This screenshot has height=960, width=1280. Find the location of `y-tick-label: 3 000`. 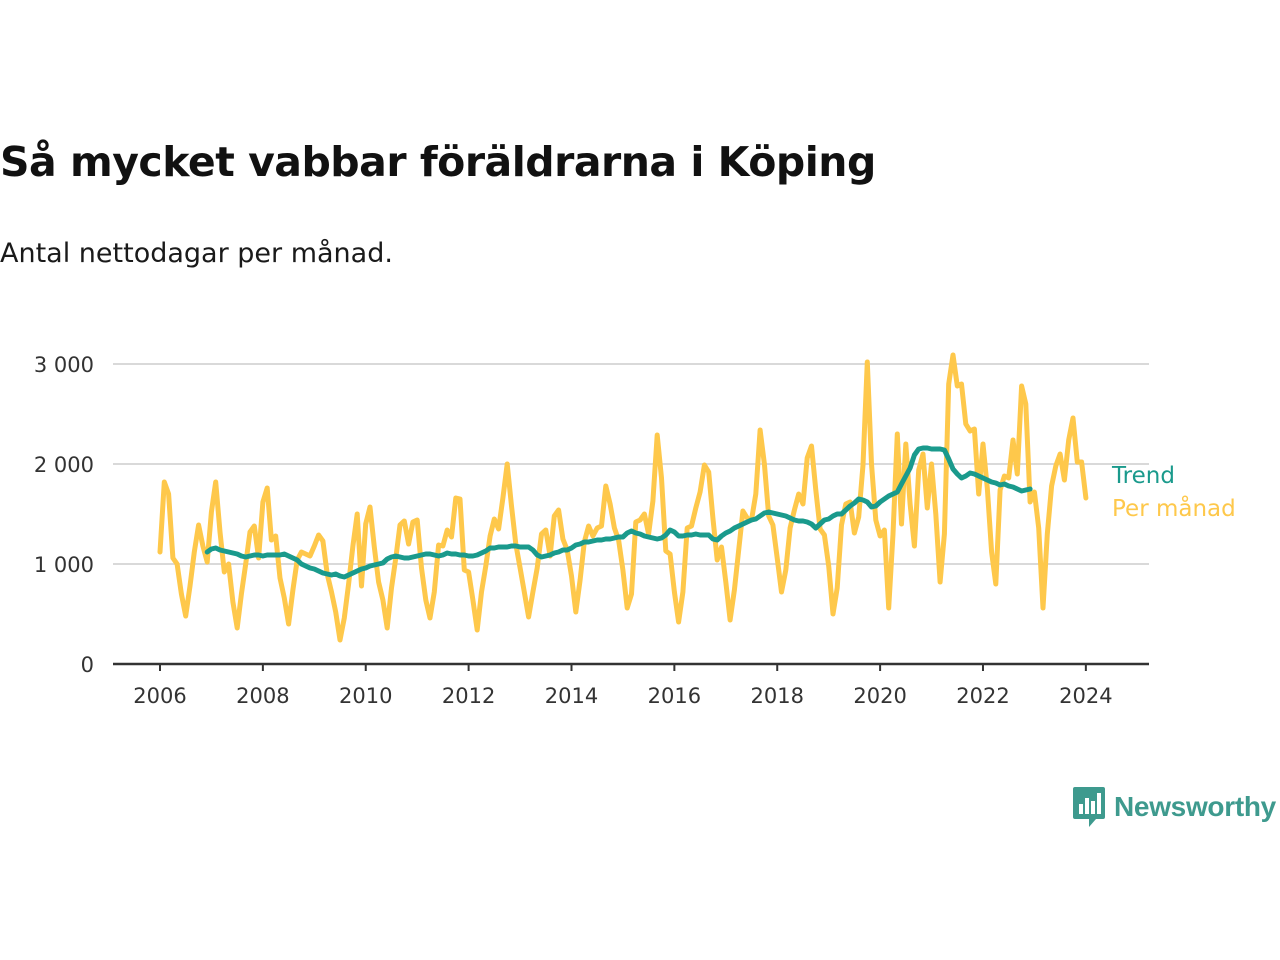

y-tick-label: 3 000 is located at coordinates (64, 365).